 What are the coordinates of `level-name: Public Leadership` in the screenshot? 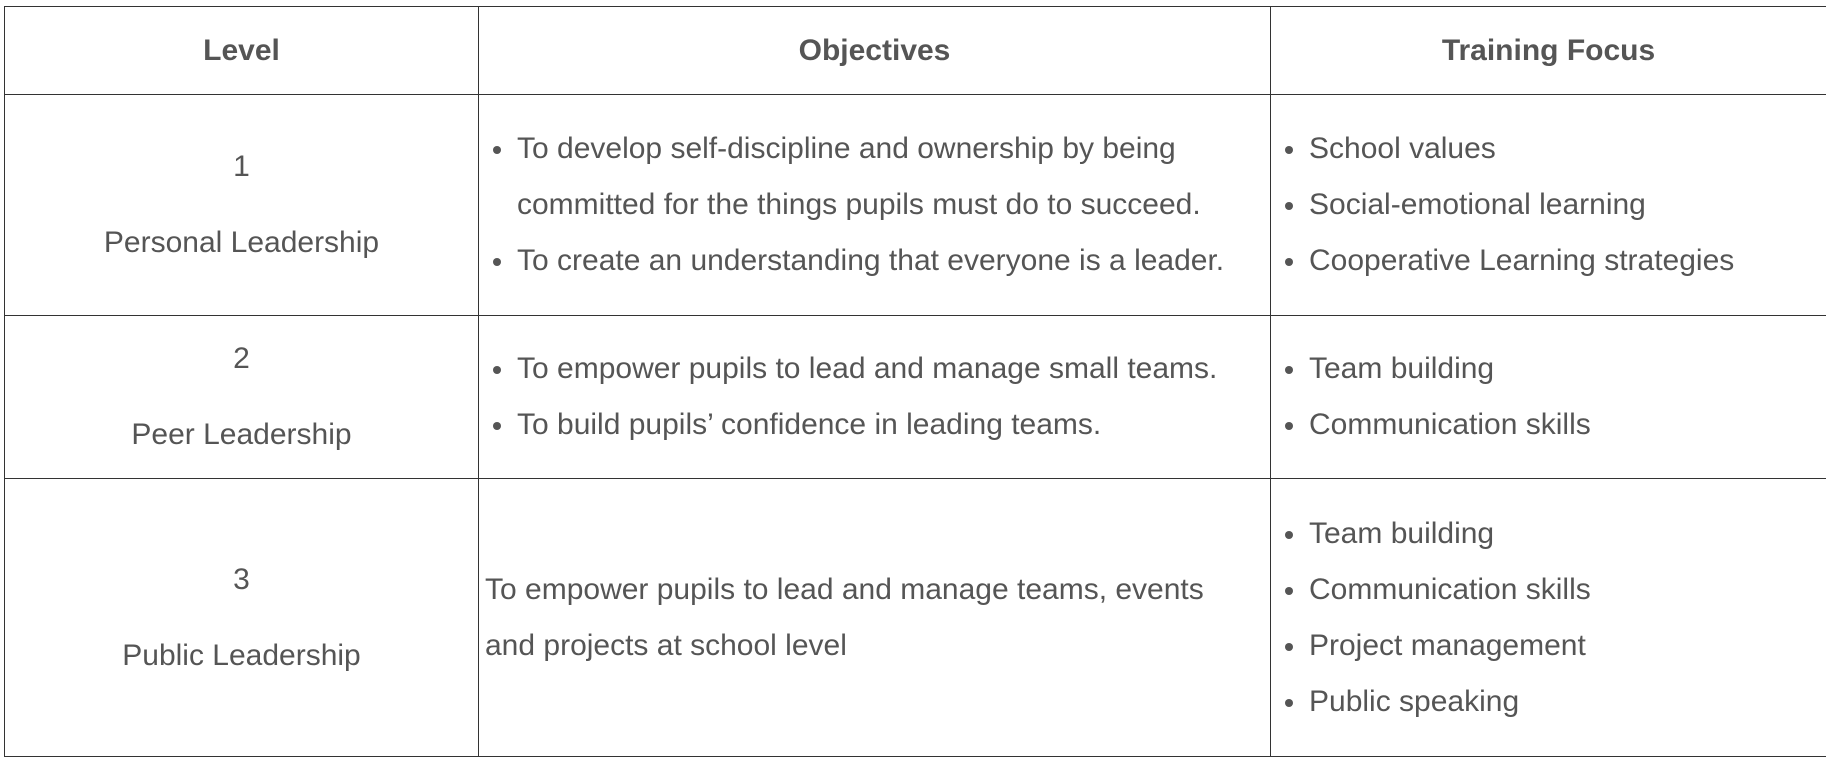 It's located at (241, 656).